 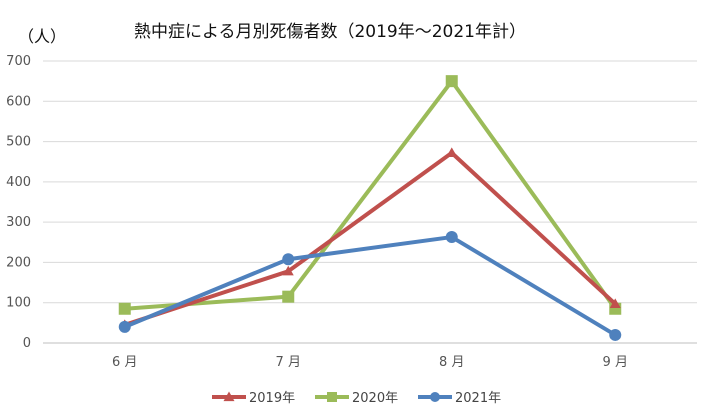 What do you see at coordinates (27, 343) in the screenshot?
I see `y-tick-label: 0` at bounding box center [27, 343].